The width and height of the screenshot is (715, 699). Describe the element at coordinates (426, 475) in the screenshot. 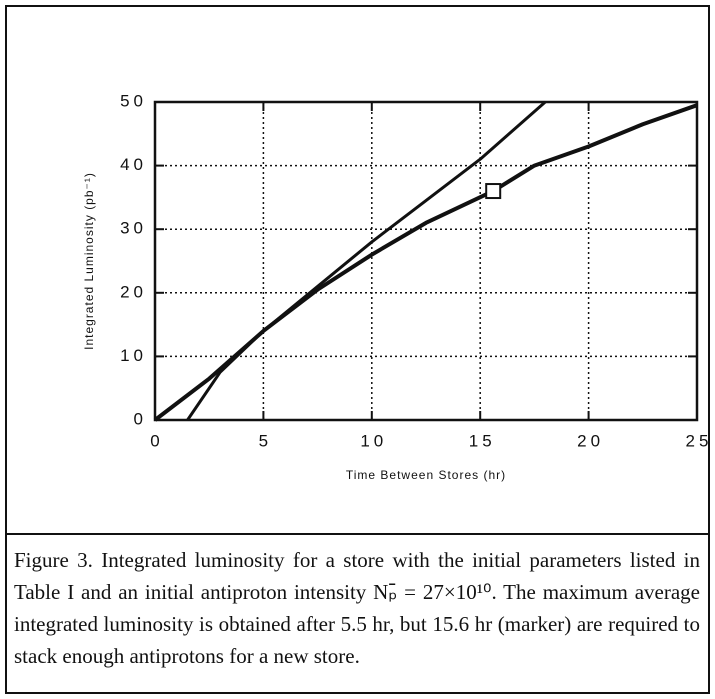

I see `x-axis-label: Time Between Stores (hr)` at that location.